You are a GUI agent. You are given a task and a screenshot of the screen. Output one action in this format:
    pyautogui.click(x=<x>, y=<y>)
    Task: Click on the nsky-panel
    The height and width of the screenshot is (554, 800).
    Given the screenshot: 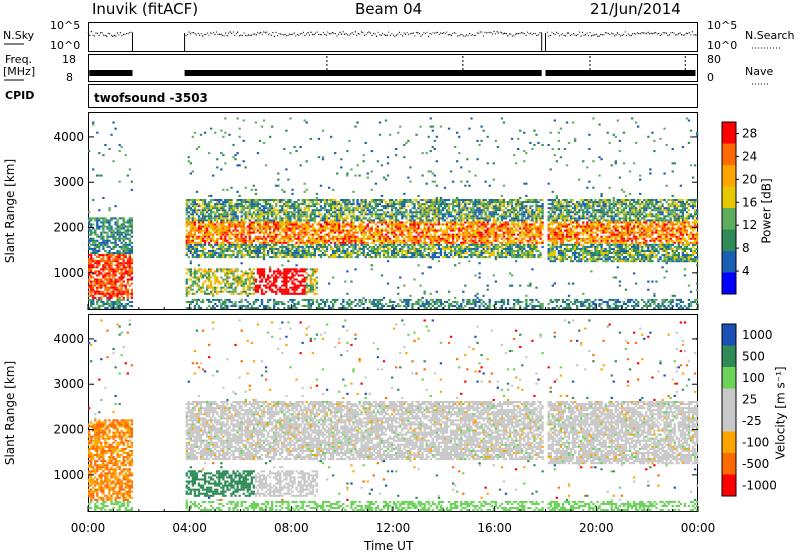 What is the action you would take?
    pyautogui.click(x=393, y=37)
    